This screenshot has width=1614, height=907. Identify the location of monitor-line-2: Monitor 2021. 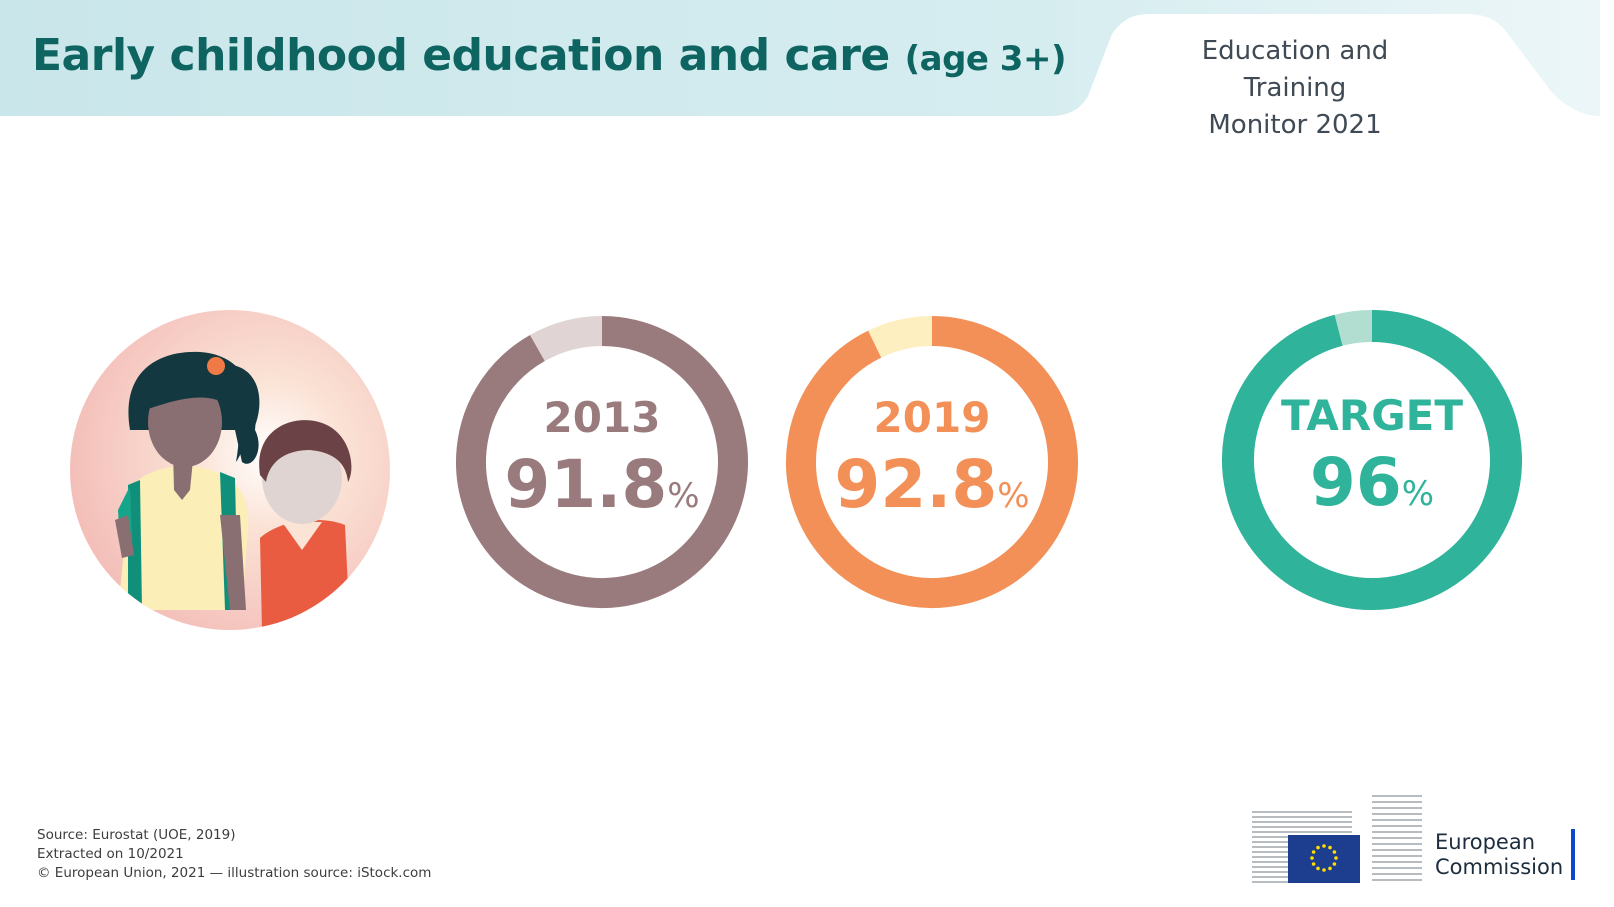
(1295, 125).